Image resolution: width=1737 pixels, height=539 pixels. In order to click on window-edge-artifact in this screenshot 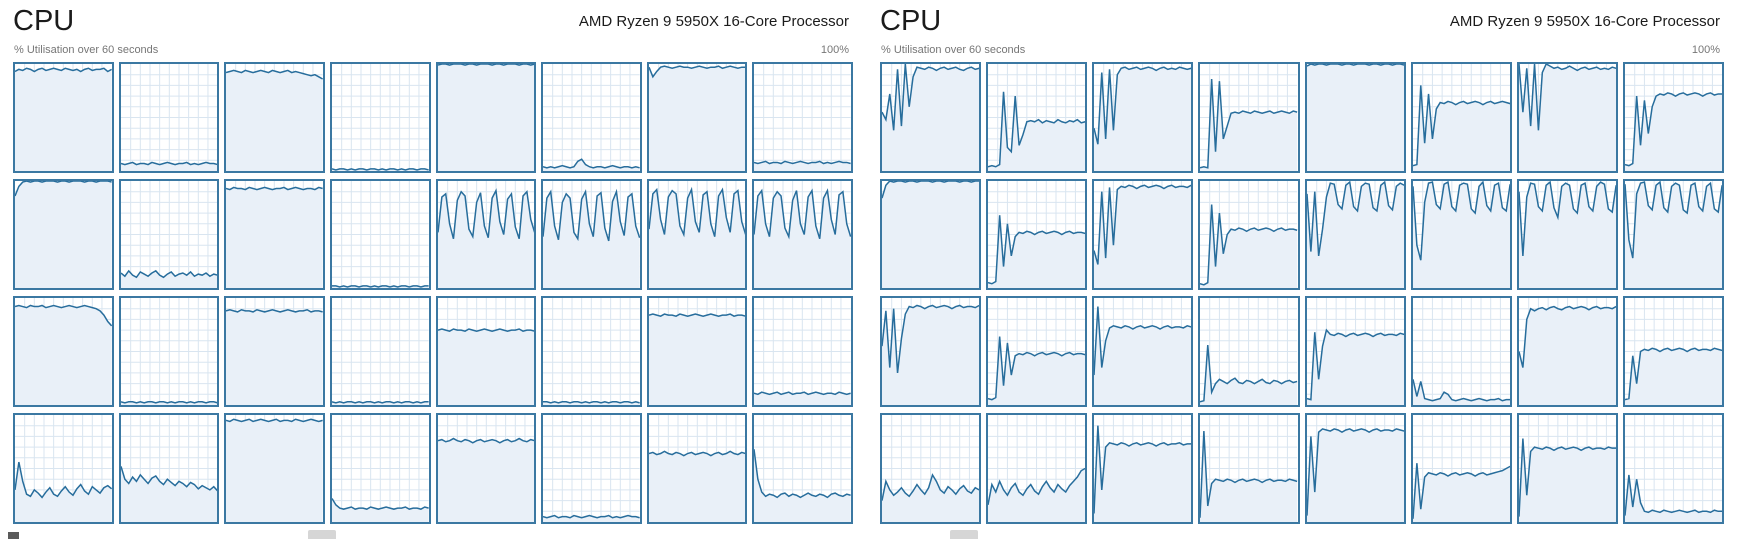, I will do `click(13, 535)`.